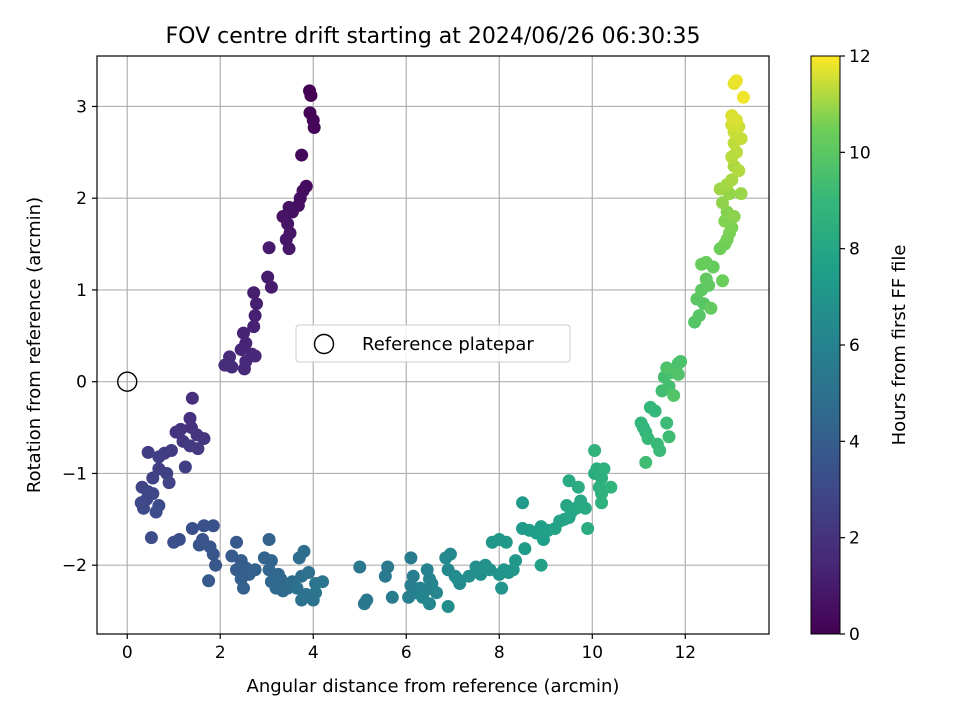  Describe the element at coordinates (825, 345) in the screenshot. I see `colorbar-gradient` at that location.